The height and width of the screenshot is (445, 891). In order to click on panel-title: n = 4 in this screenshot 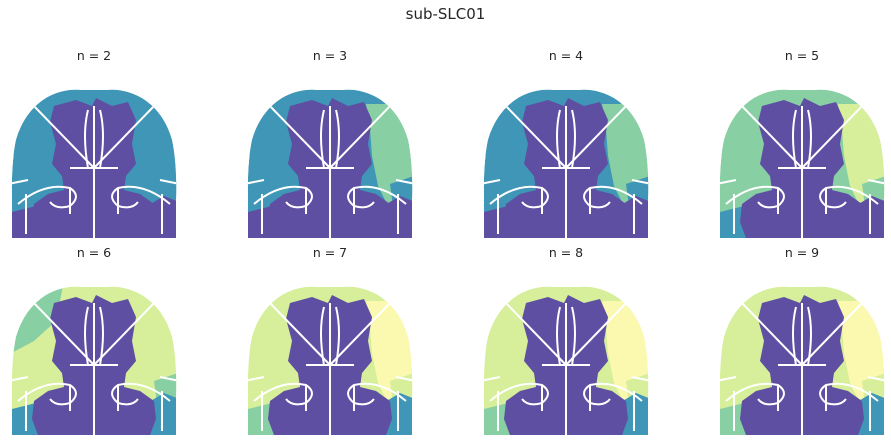, I will do `click(566, 55)`.